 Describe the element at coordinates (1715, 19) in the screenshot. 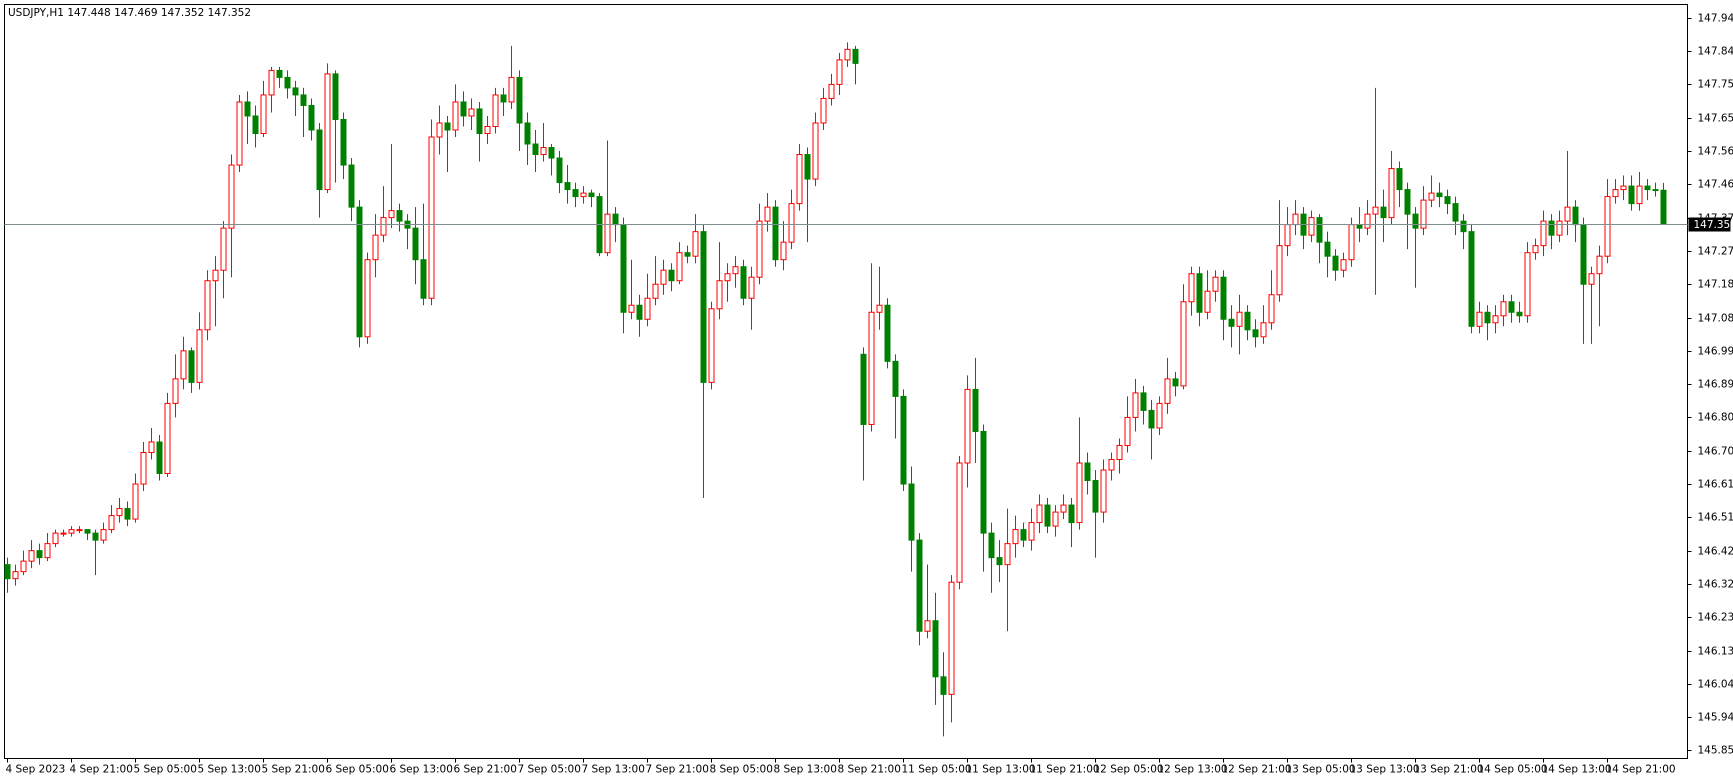

I see `y-tick-label: 147.940` at that location.